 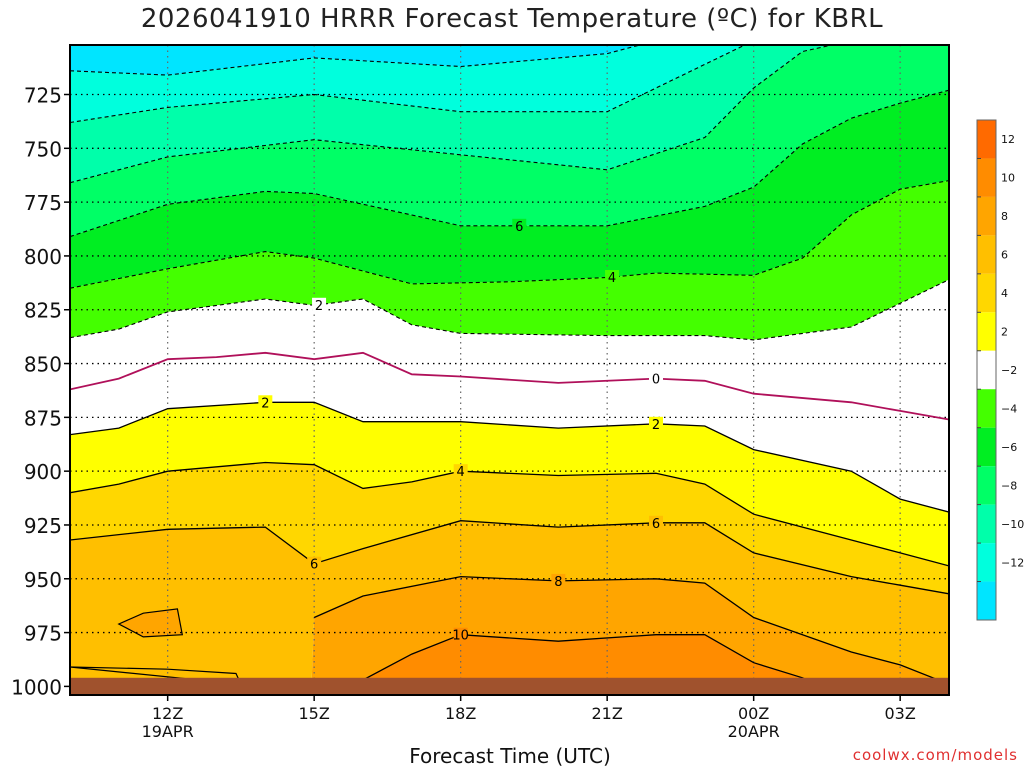 I want to click on x-tick-label: 00Z, so click(x=753, y=713).